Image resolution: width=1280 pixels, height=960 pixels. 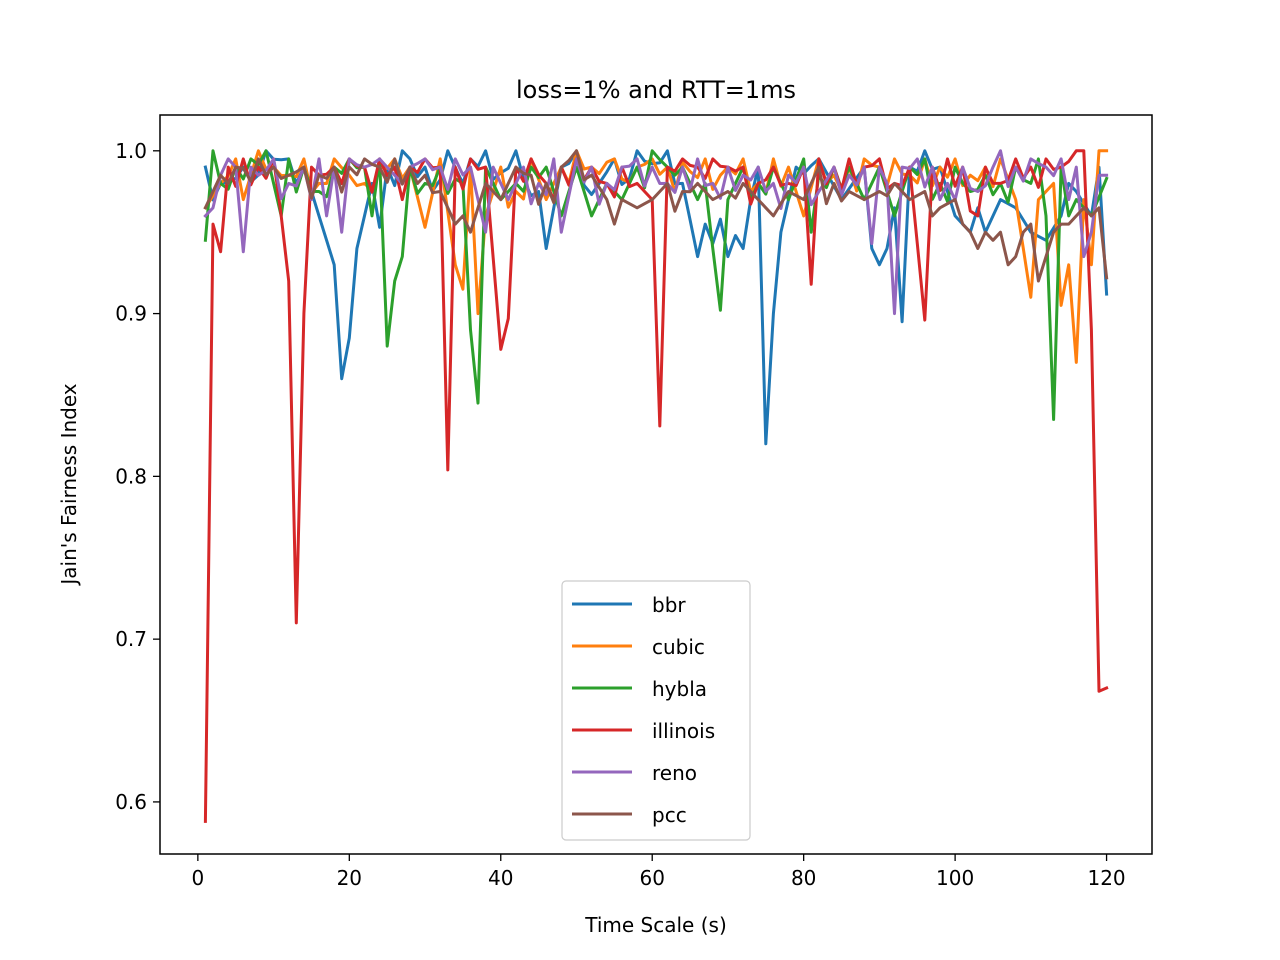 I want to click on legend-label: reno, so click(x=674, y=773).